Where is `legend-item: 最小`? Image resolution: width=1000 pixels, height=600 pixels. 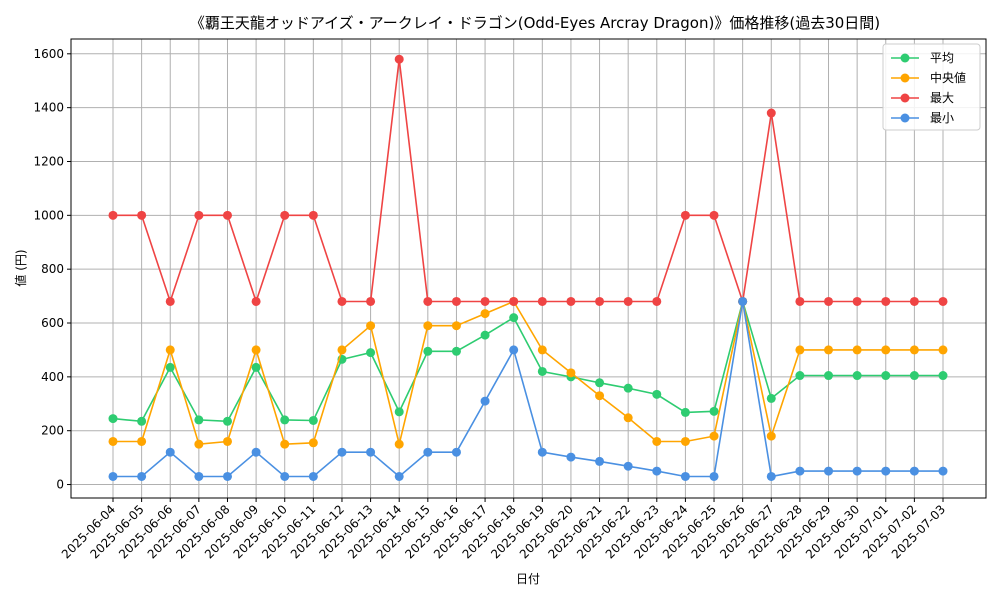
legend-item: 最小 is located at coordinates (922, 118).